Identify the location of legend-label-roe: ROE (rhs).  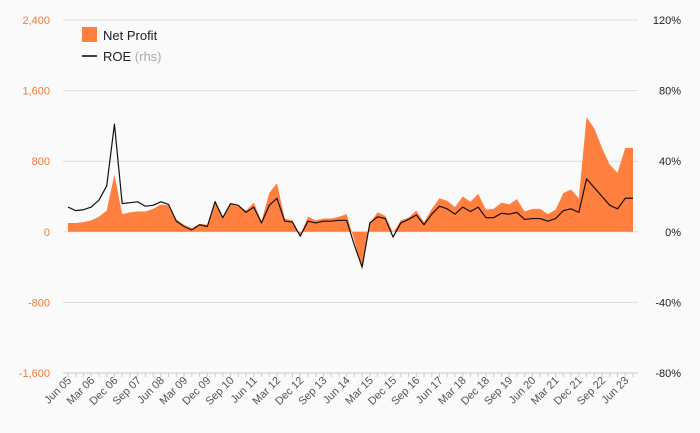
(132, 56).